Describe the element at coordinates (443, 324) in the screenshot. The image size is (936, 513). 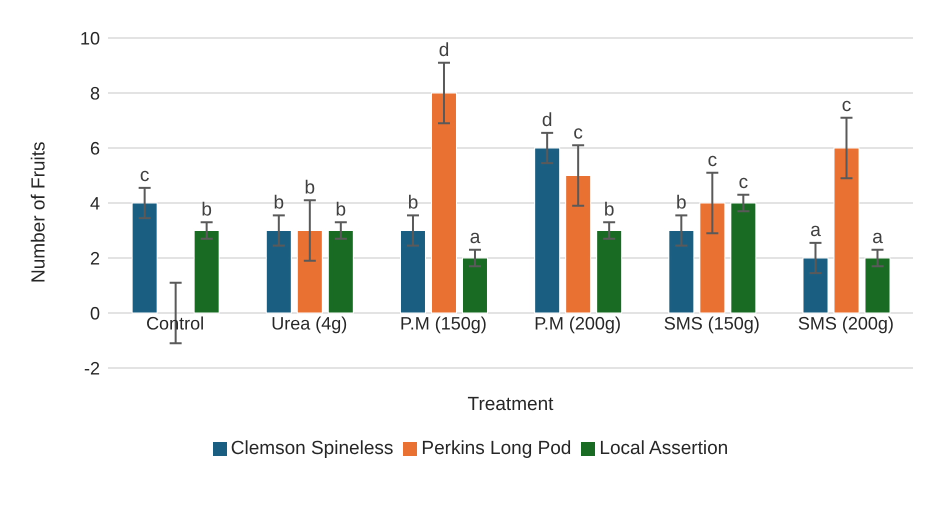
I see `x-tick-label: P.M (150g)` at that location.